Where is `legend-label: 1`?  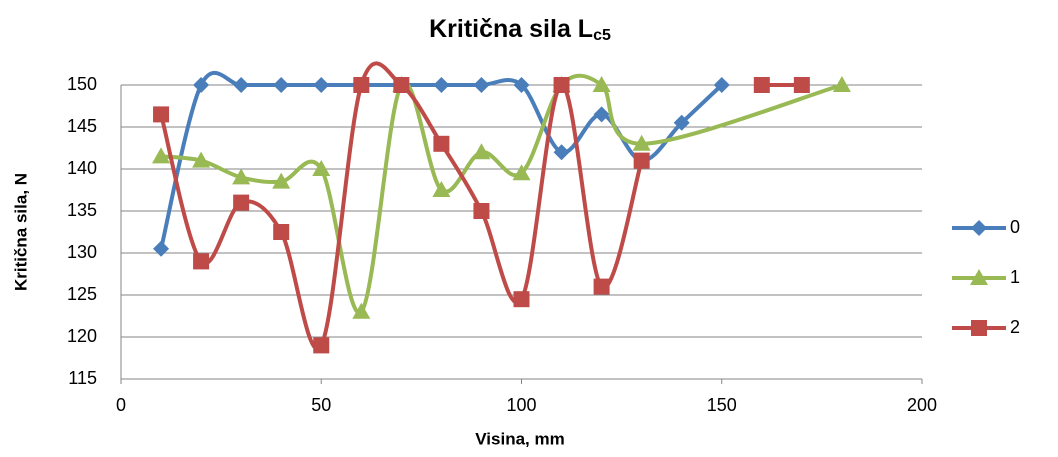 legend-label: 1 is located at coordinates (1015, 277).